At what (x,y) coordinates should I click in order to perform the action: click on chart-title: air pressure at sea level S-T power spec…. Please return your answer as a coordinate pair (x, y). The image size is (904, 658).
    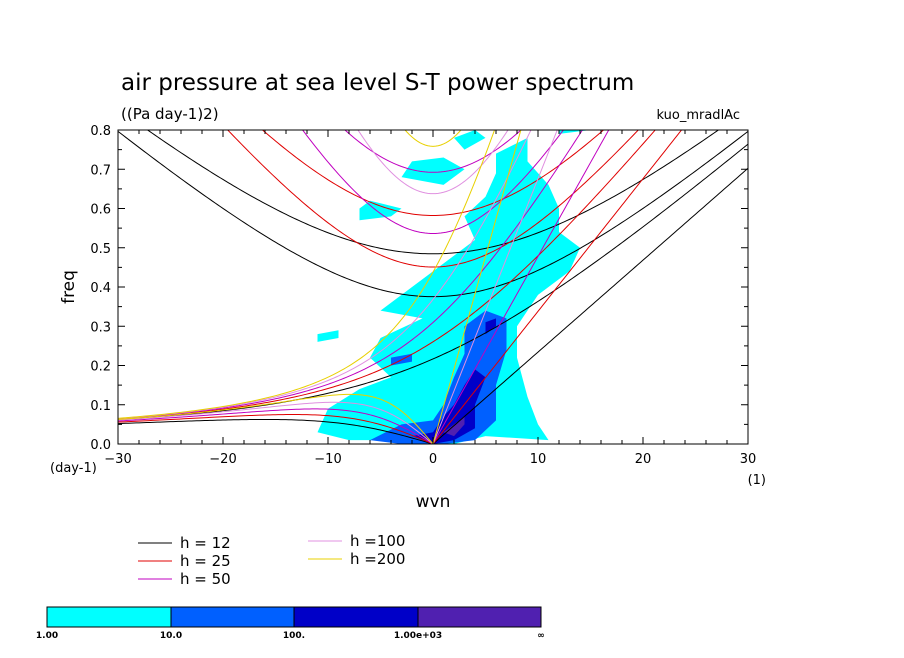
    Looking at the image, I should click on (377, 83).